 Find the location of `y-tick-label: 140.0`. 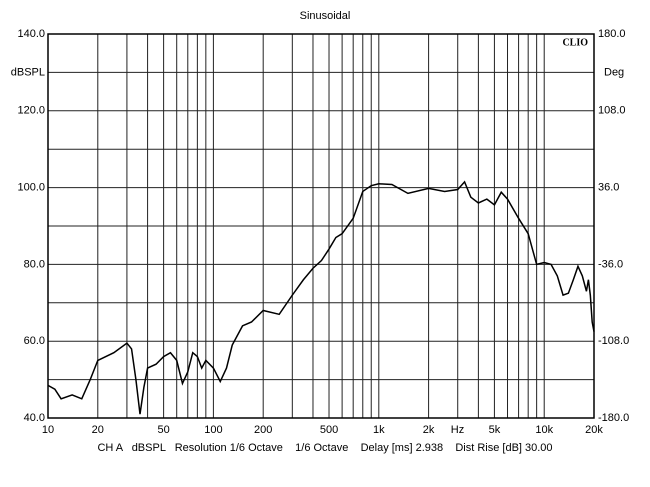

y-tick-label: 140.0 is located at coordinates (31, 34).